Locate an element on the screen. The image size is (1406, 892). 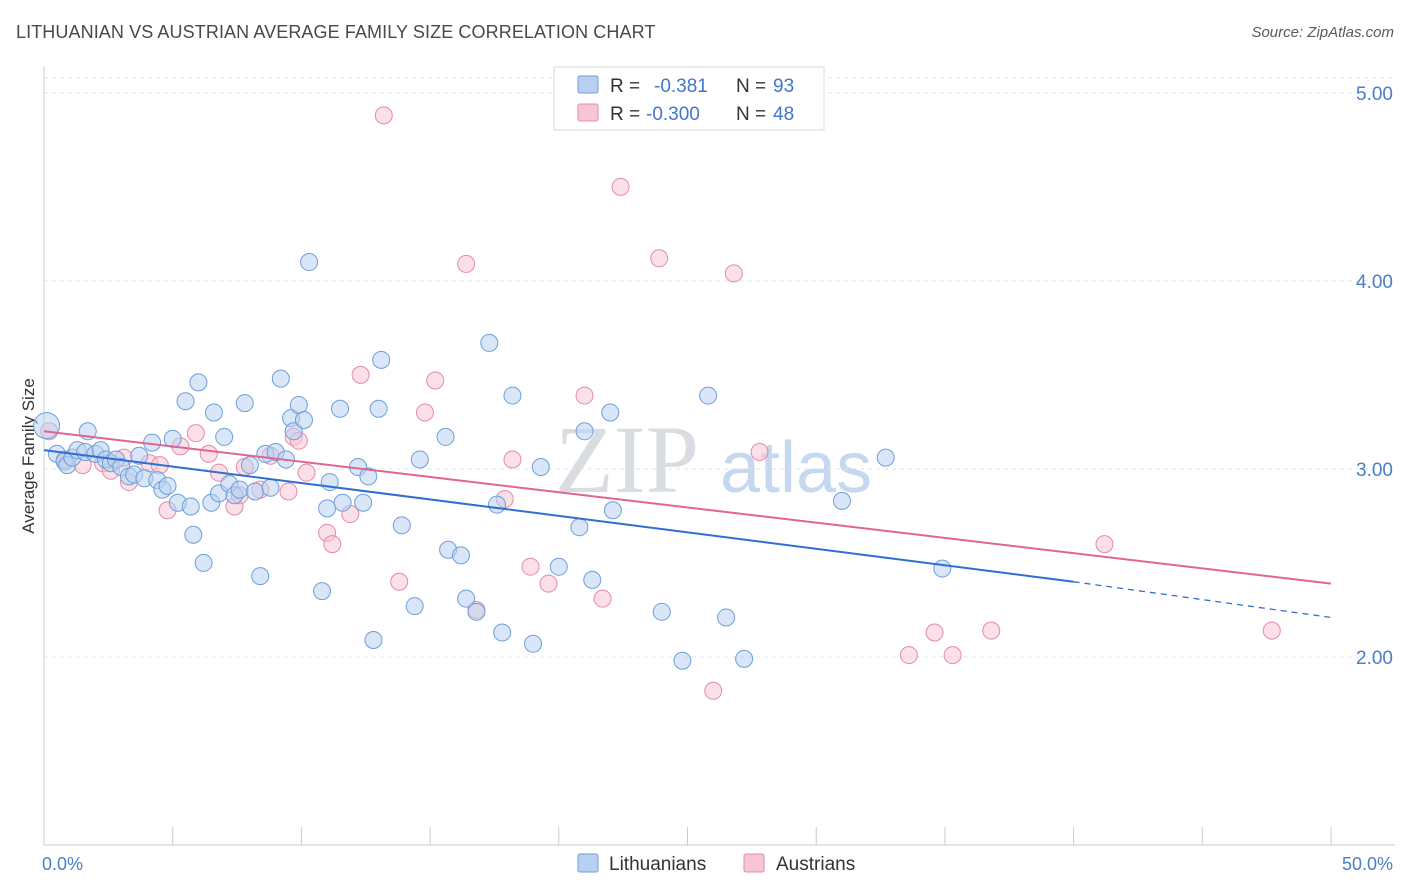
stats-legend-box is located at coordinates (689, 98).